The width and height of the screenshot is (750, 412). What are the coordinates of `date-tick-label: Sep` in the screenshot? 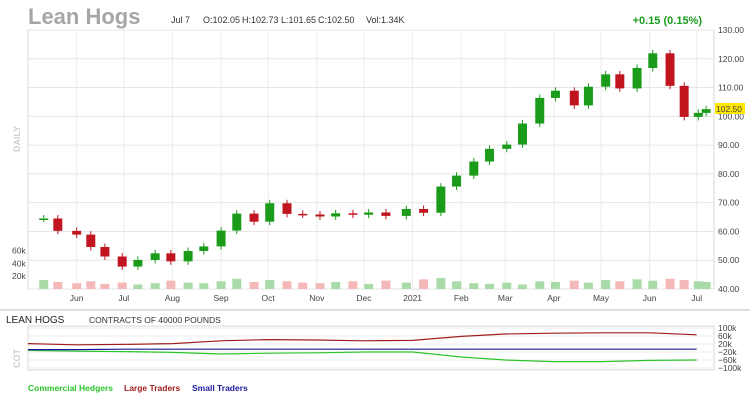 It's located at (221, 298).